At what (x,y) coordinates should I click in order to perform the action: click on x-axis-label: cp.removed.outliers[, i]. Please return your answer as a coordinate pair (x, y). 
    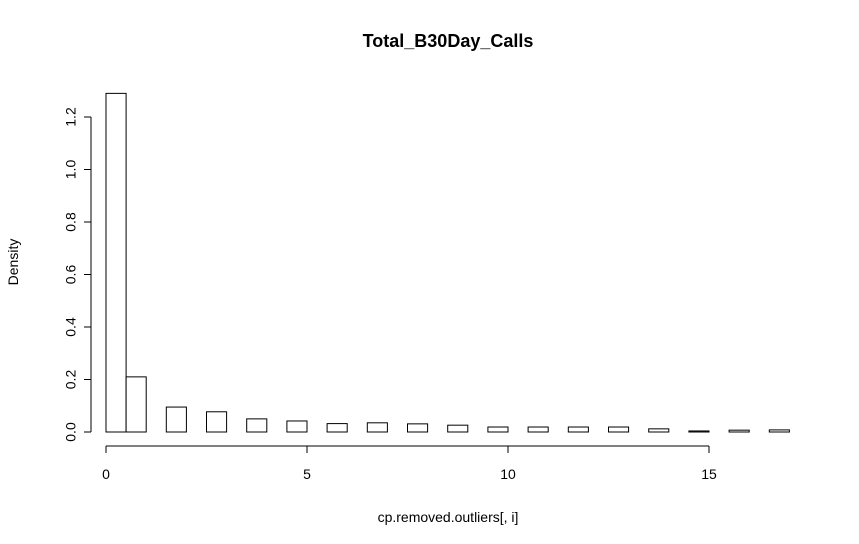
    Looking at the image, I should click on (448, 517).